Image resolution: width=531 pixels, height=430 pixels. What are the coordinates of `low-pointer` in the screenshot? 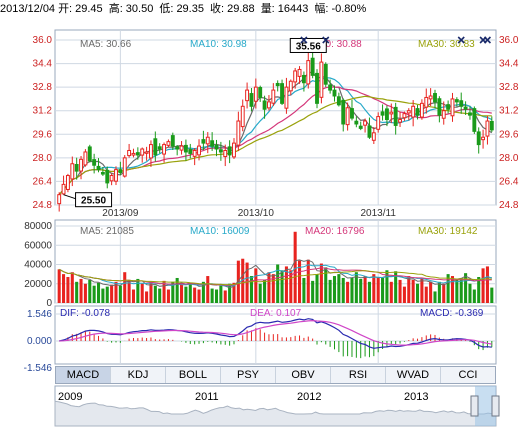 It's located at (69, 197).